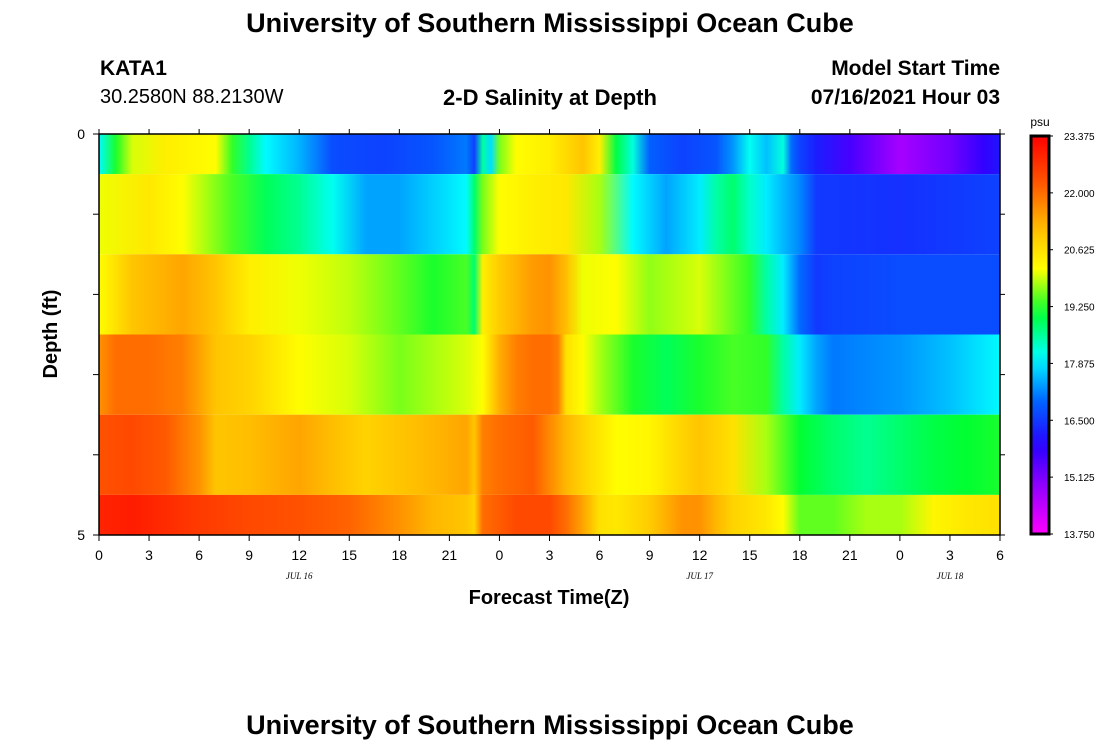 Image resolution: width=1100 pixels, height=750 pixels. I want to click on model-start-label: Model Start Time, so click(915, 68).